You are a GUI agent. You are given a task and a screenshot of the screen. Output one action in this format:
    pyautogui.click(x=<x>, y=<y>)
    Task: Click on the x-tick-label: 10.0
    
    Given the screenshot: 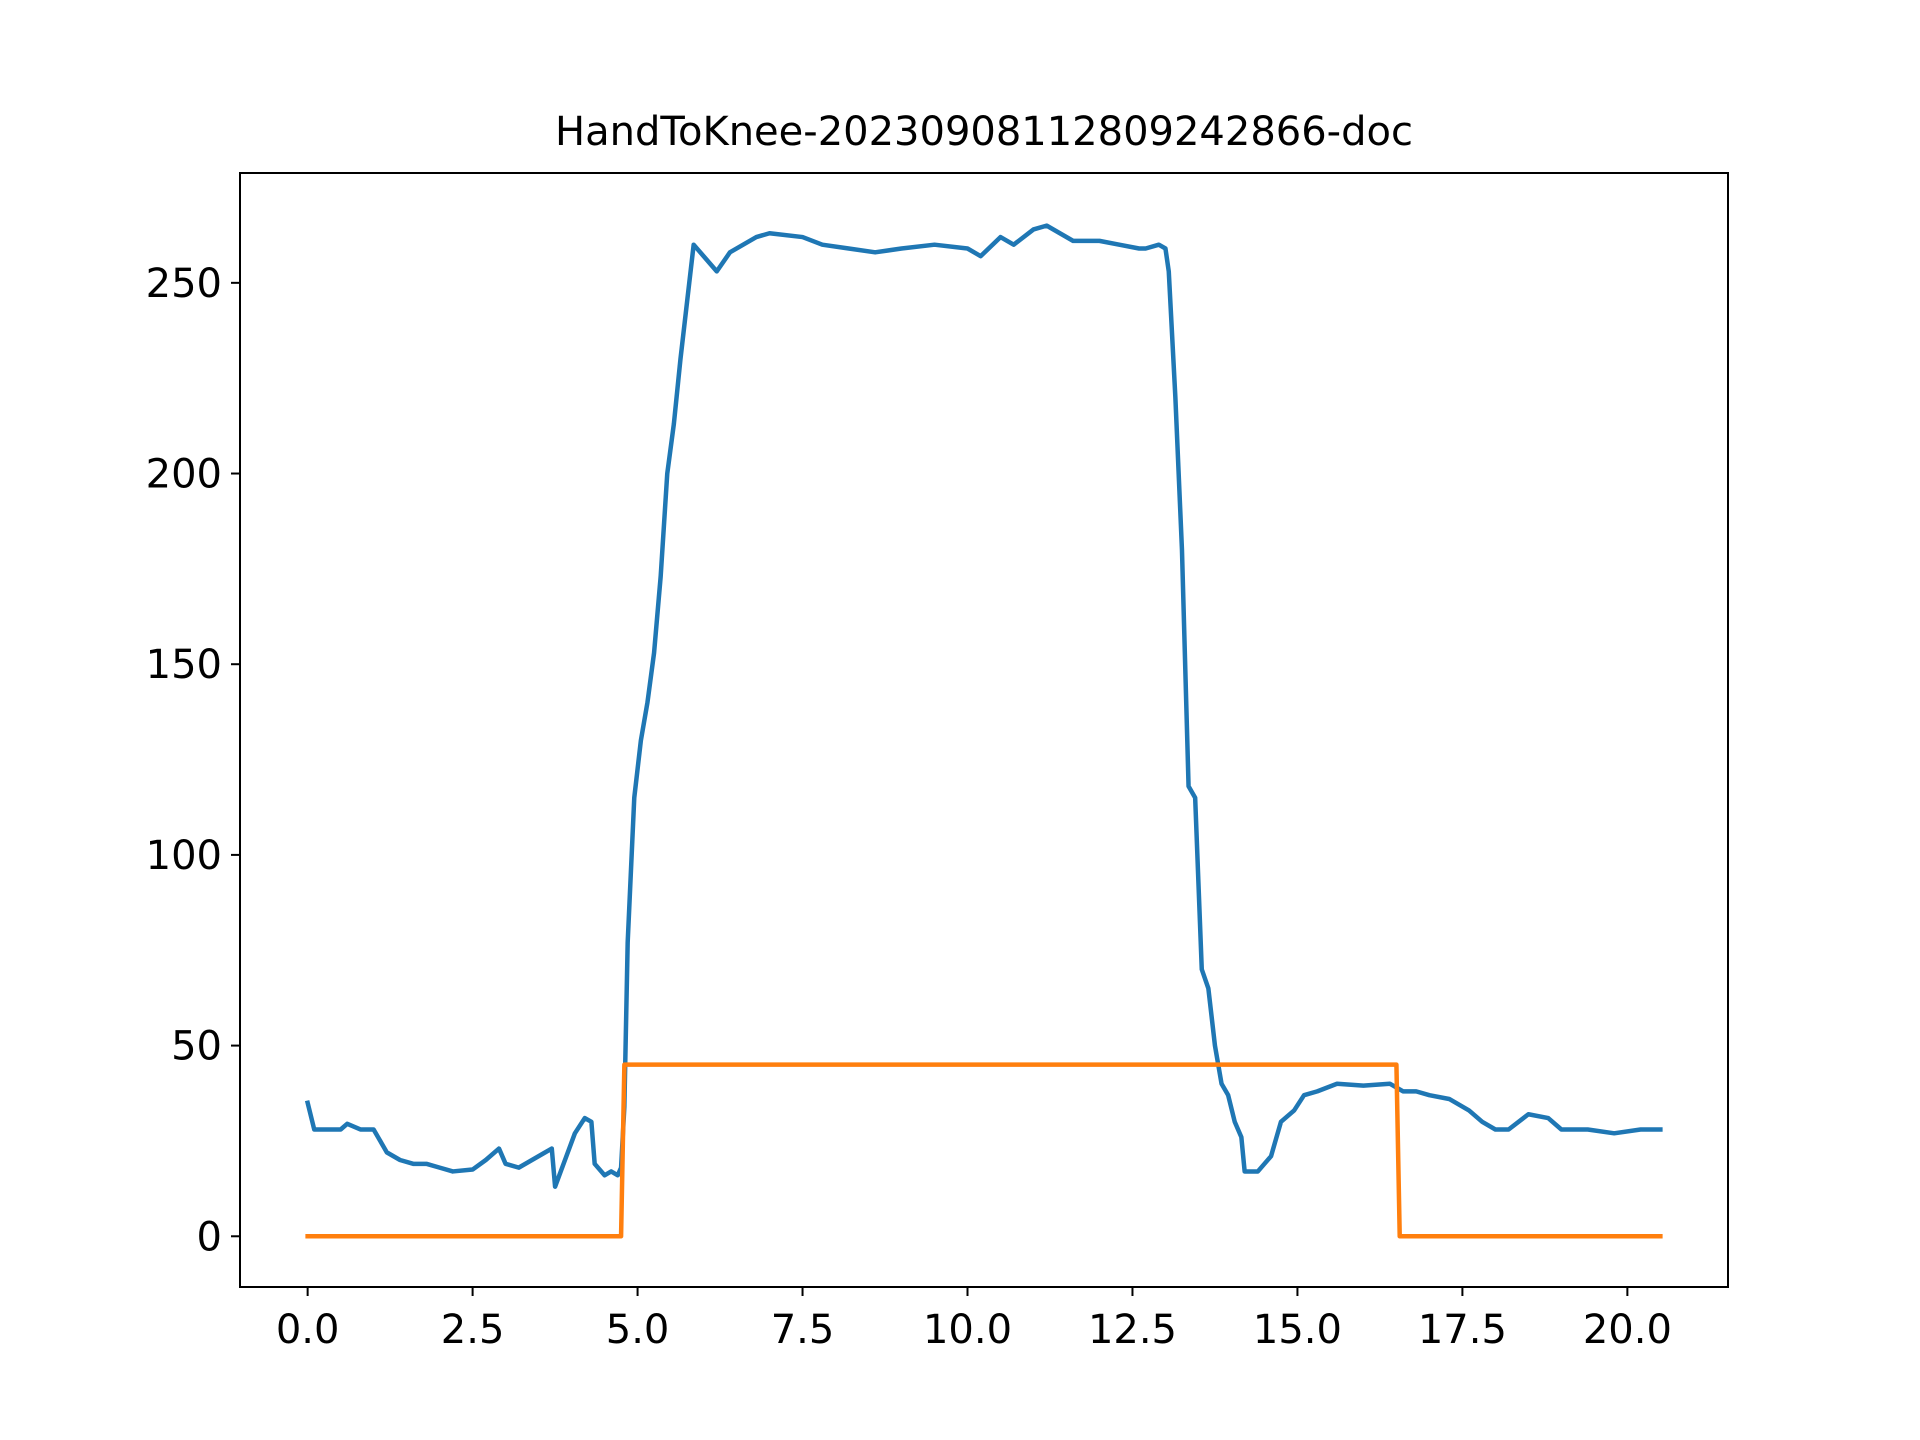 What is the action you would take?
    pyautogui.click(x=967, y=1330)
    